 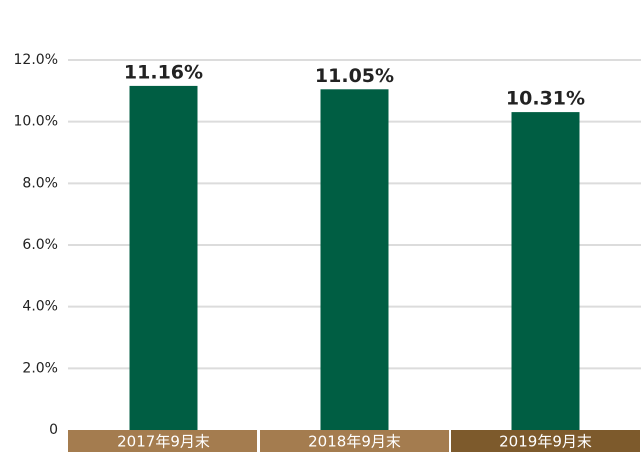 I want to click on data-label: 10.31%, so click(x=545, y=99).